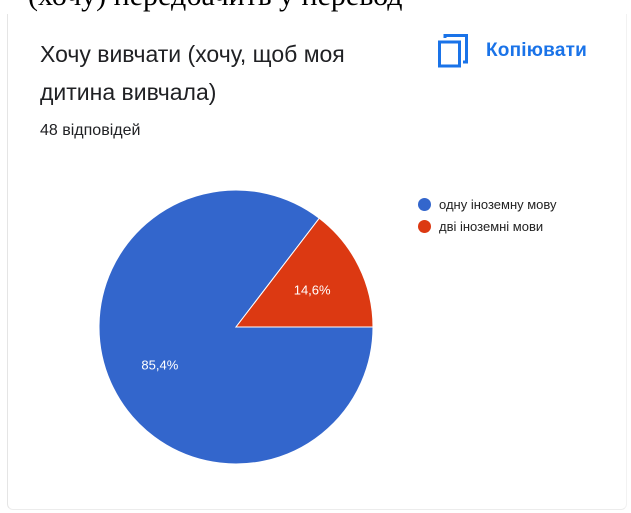  Describe the element at coordinates (498, 204) in the screenshot. I see `legend-label-0: одну іноземну мову` at that location.